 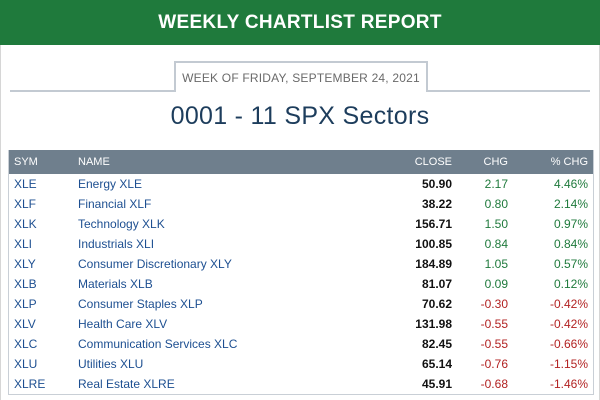 I want to click on table-row: XLP Consumer Staples XLP 70.62 -0.30 -0.42%, so click(x=301, y=304).